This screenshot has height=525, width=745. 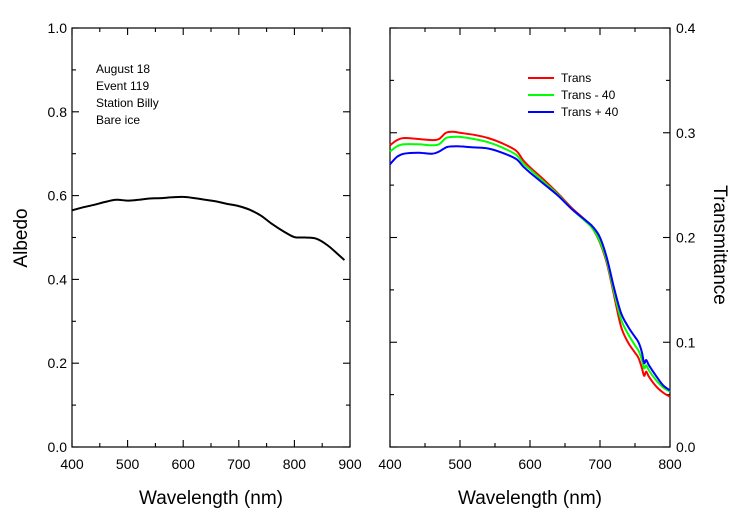 I want to click on x-tick-label: 900, so click(x=350, y=464).